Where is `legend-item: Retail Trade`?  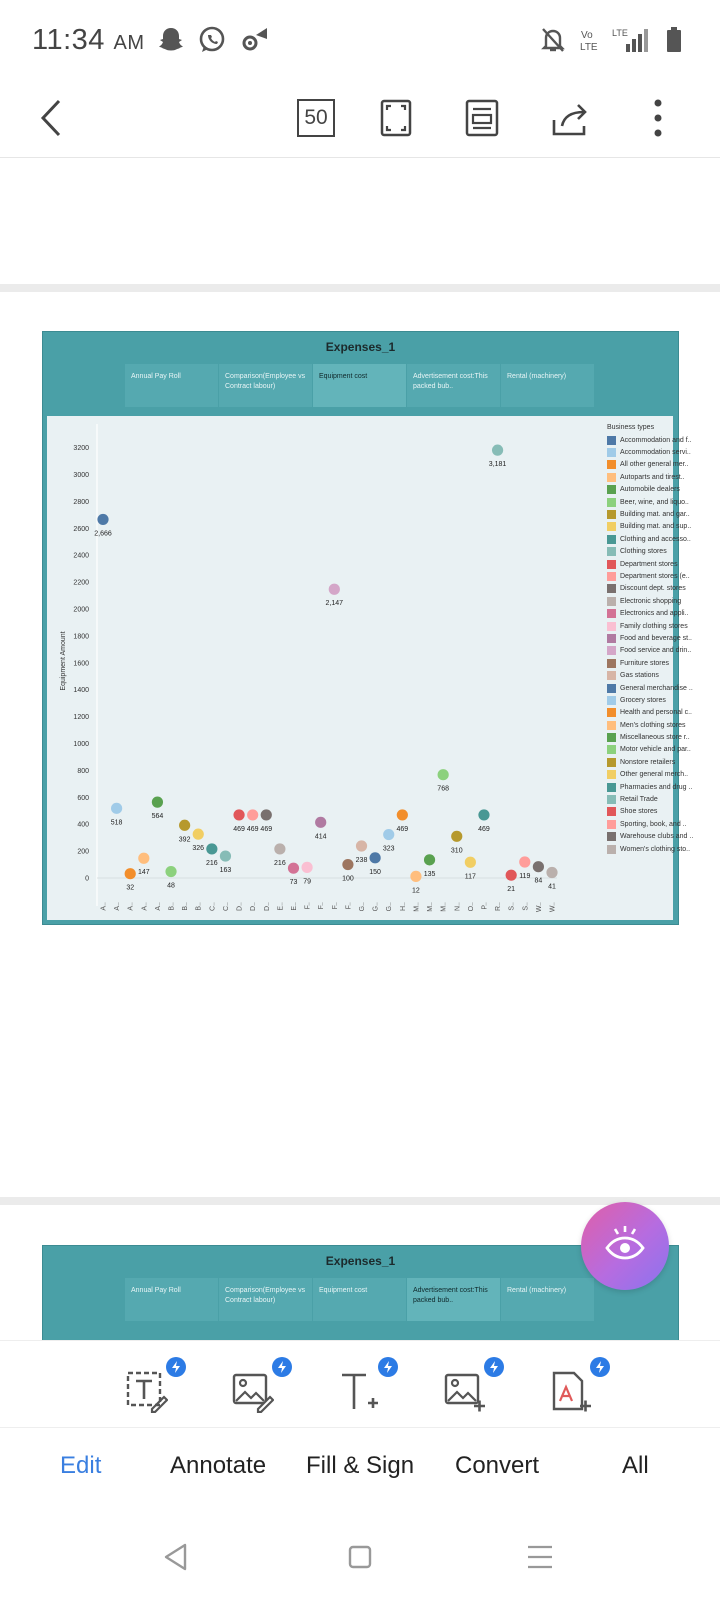 legend-item: Retail Trade is located at coordinates (650, 799).